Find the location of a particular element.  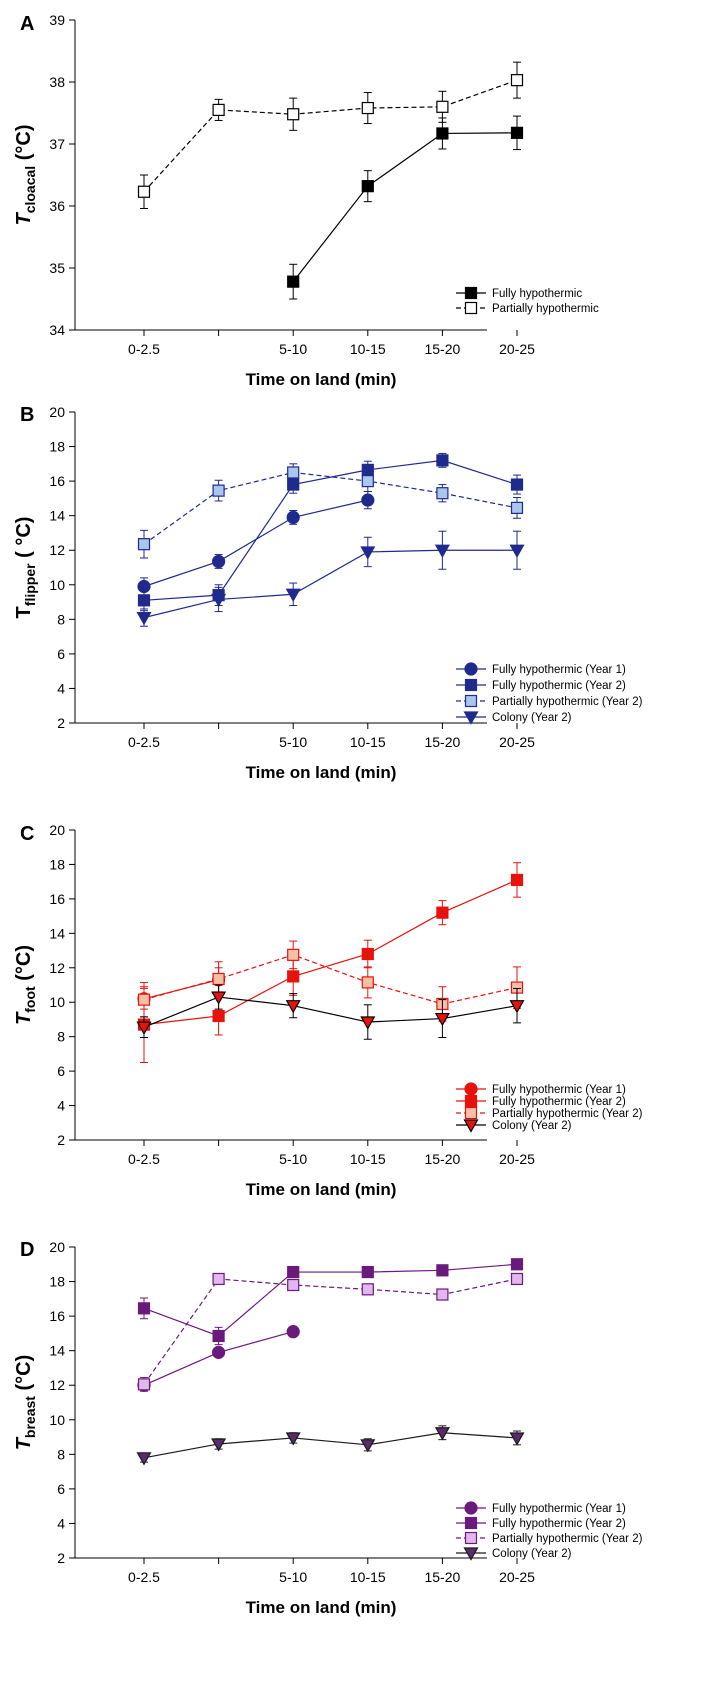

y-tick-label: 2 is located at coordinates (61, 1558).